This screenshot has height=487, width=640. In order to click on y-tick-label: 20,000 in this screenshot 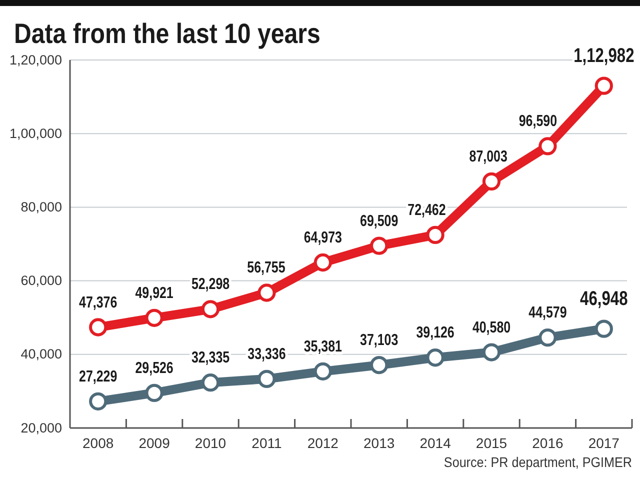, I will do `click(41, 428)`.